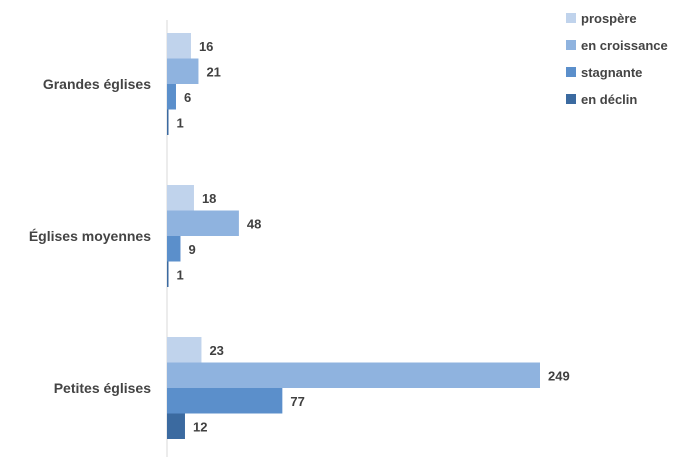 The height and width of the screenshot is (457, 691). Describe the element at coordinates (611, 72) in the screenshot. I see `legend-label-stagnante: stagnante` at that location.